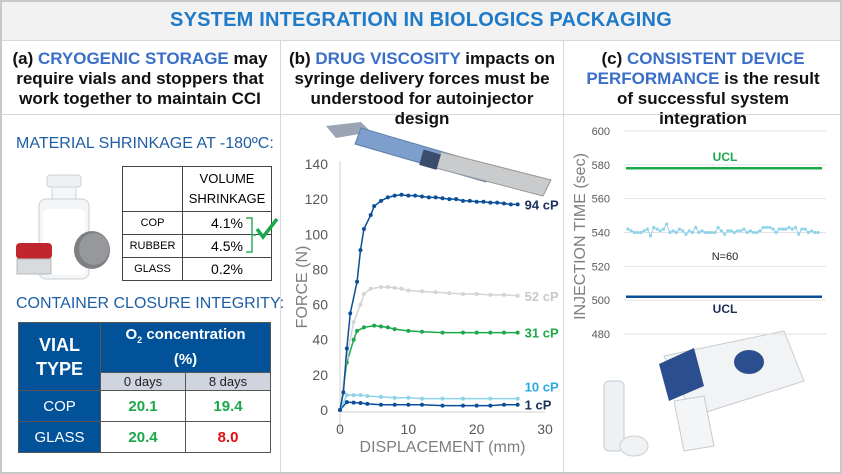  What do you see at coordinates (59, 406) in the screenshot?
I see `vial-type: COP` at bounding box center [59, 406].